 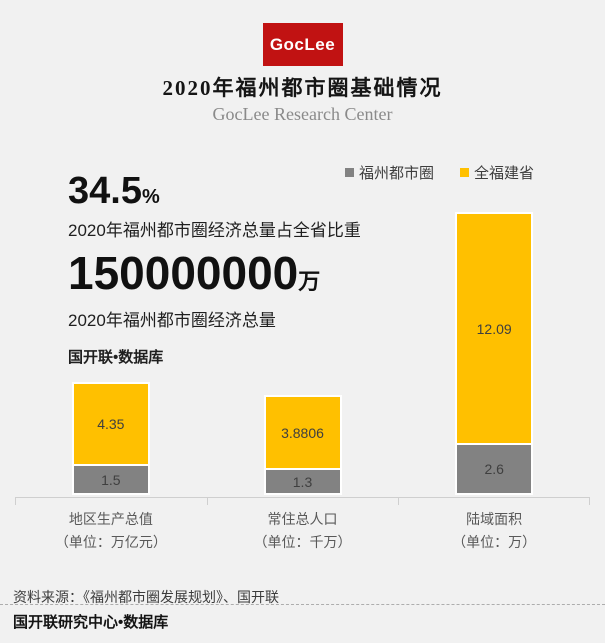 I want to click on category-name: 常住总人口, so click(x=302, y=519).